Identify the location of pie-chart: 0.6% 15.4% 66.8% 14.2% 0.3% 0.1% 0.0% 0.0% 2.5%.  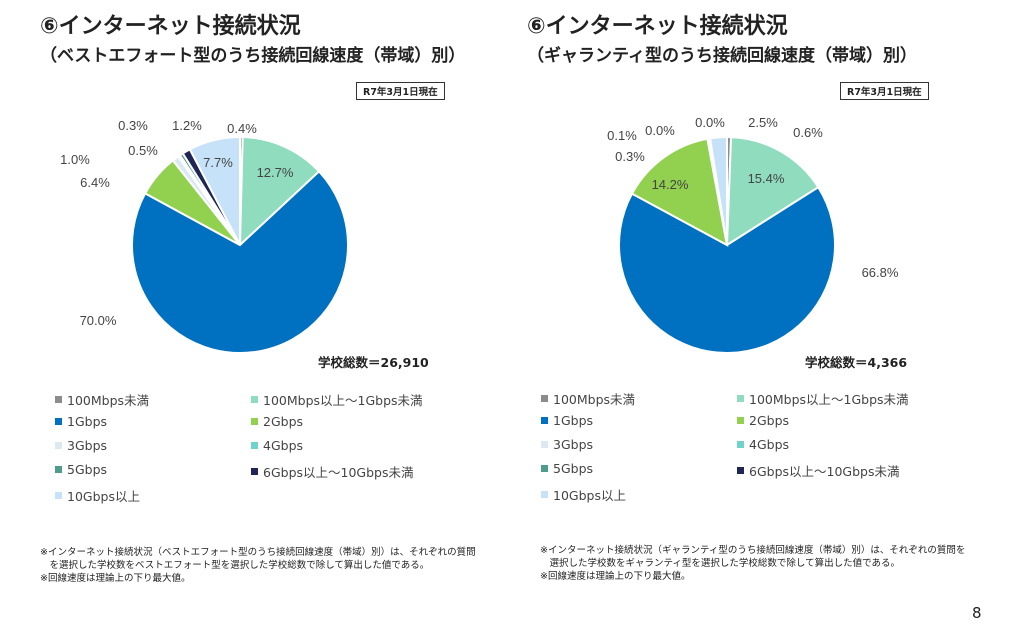
(753, 234).